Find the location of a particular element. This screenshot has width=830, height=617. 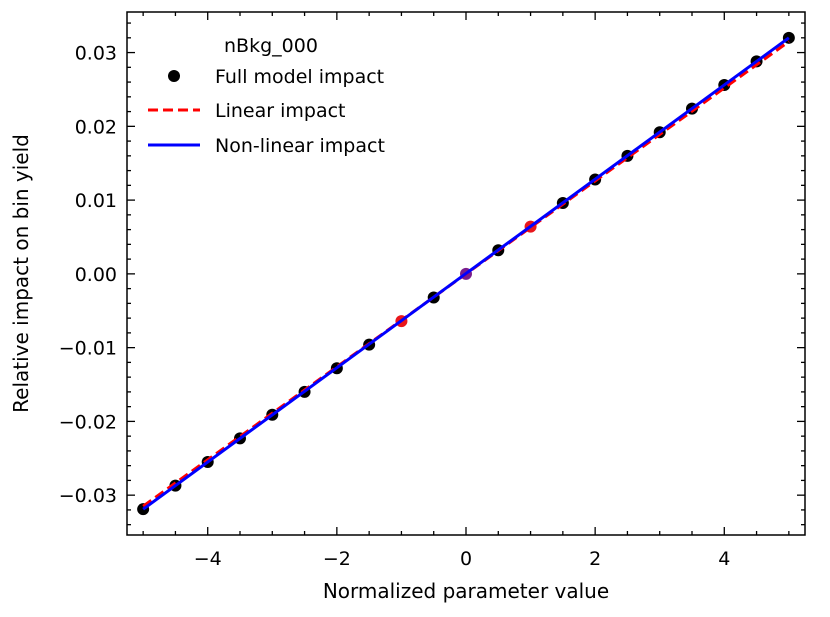

x-tick-label: −2 is located at coordinates (337, 559).